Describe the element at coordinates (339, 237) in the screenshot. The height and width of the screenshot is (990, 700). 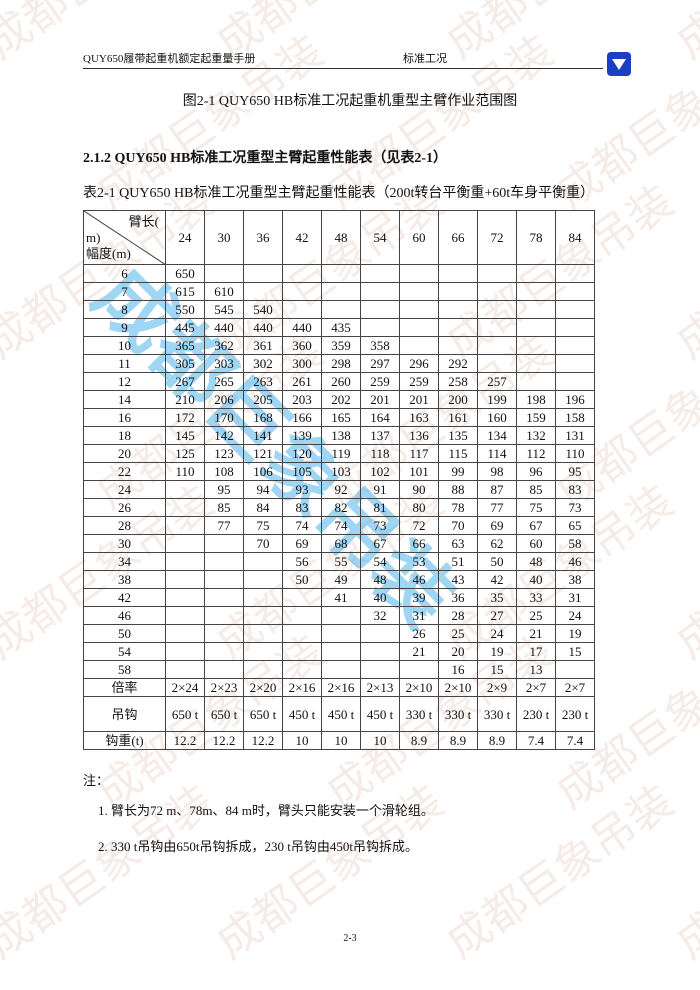
I see `header-row: 臂长( m) 幅度(m) 24 30 36 42 48 54 60 66 72 78 84` at that location.